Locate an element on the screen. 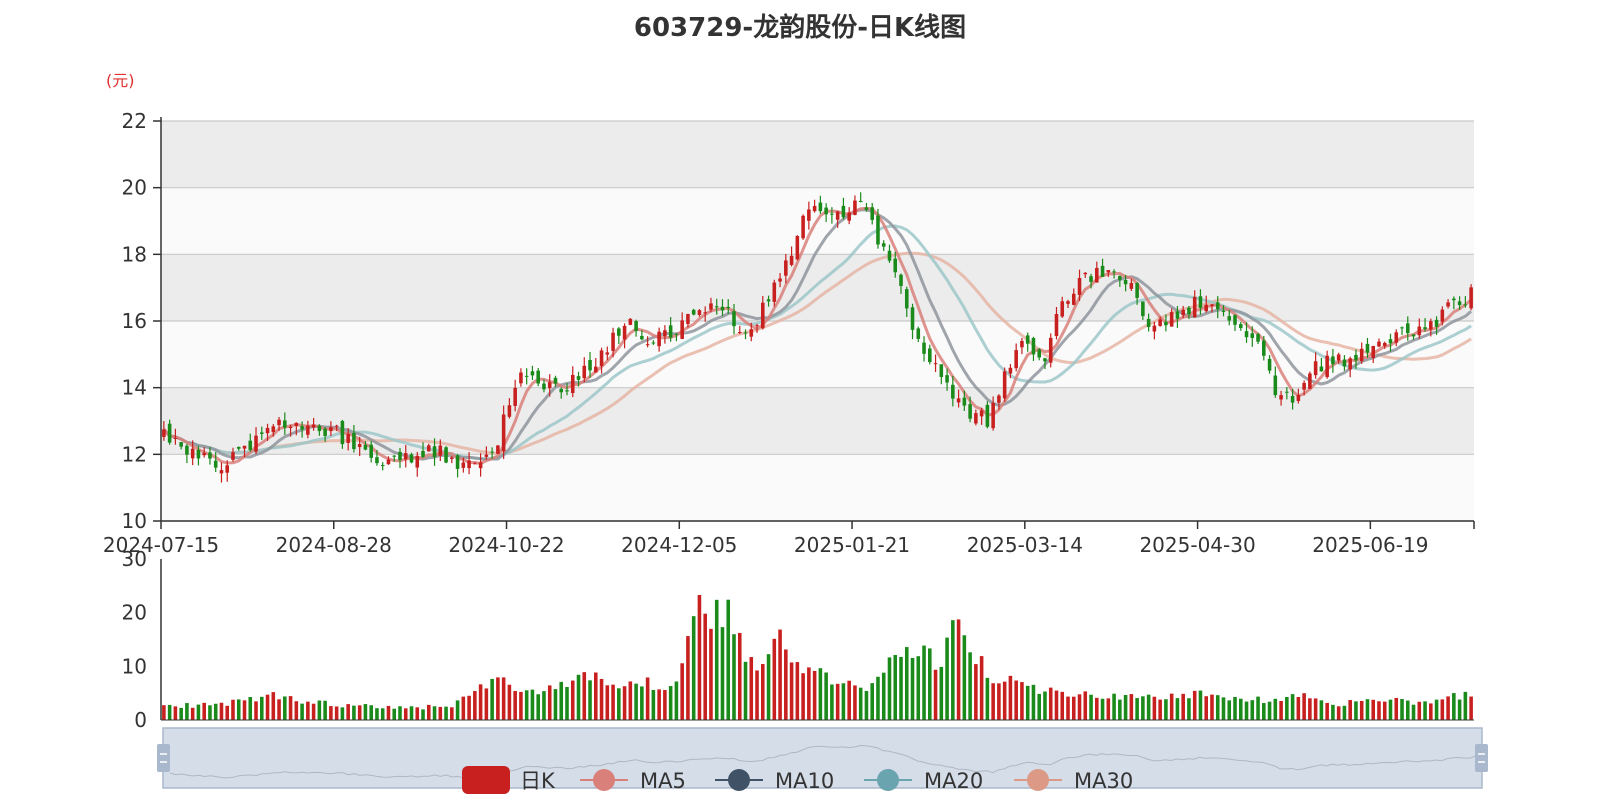 Image resolution: width=1600 pixels, height=804 pixels. ma5-legend-dot is located at coordinates (604, 780).